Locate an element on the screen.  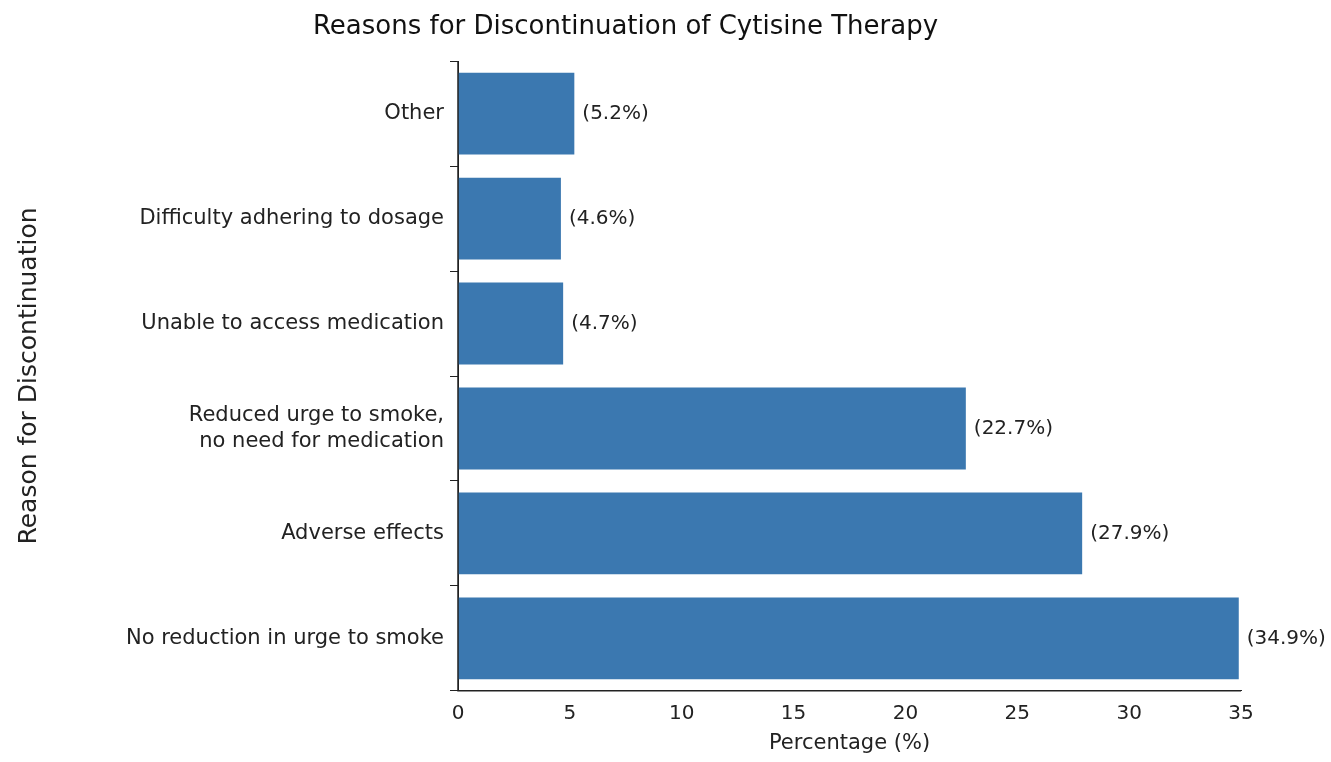
data-label: (5.2%) is located at coordinates (615, 111).